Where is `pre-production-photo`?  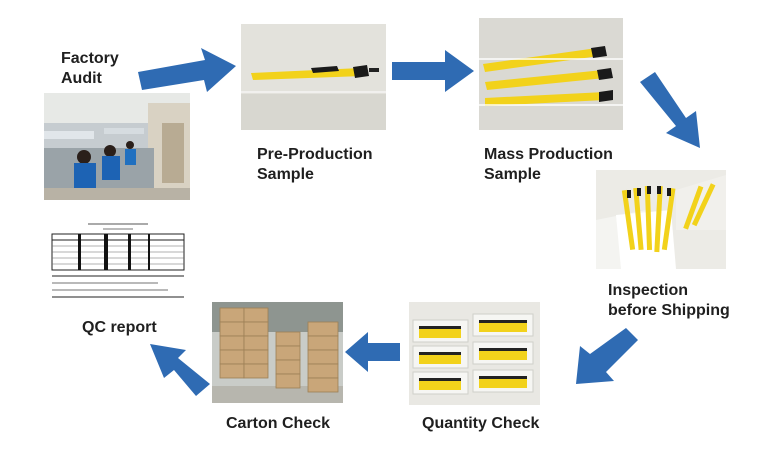 pre-production-photo is located at coordinates (313, 77).